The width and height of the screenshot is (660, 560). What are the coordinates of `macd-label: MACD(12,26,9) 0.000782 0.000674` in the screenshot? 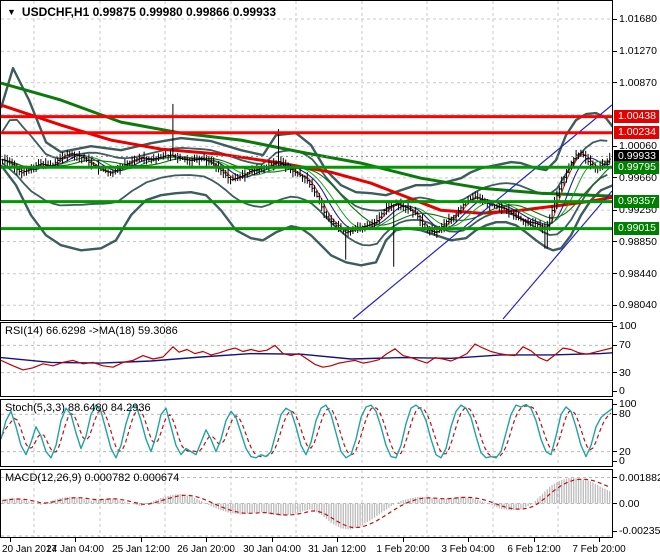 It's located at (92, 478).